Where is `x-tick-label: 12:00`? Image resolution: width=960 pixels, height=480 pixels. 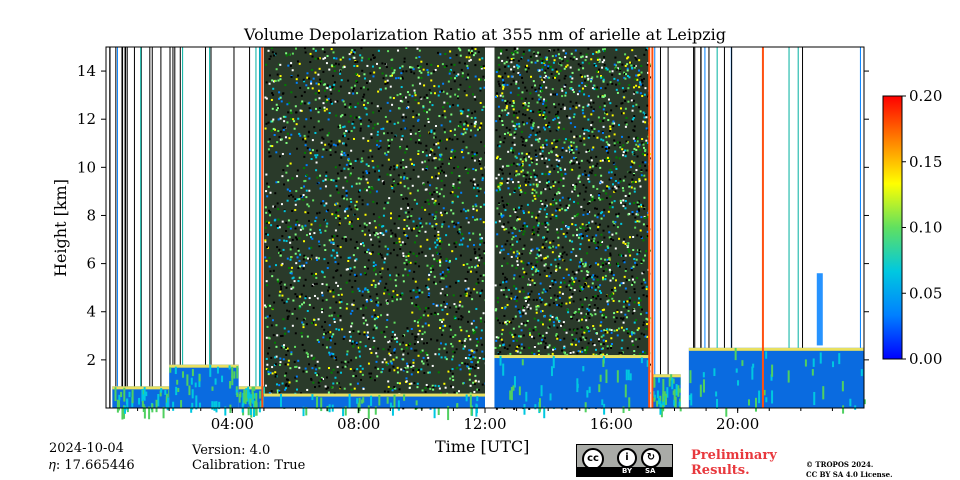
x-tick-label: 12:00 is located at coordinates (484, 424).